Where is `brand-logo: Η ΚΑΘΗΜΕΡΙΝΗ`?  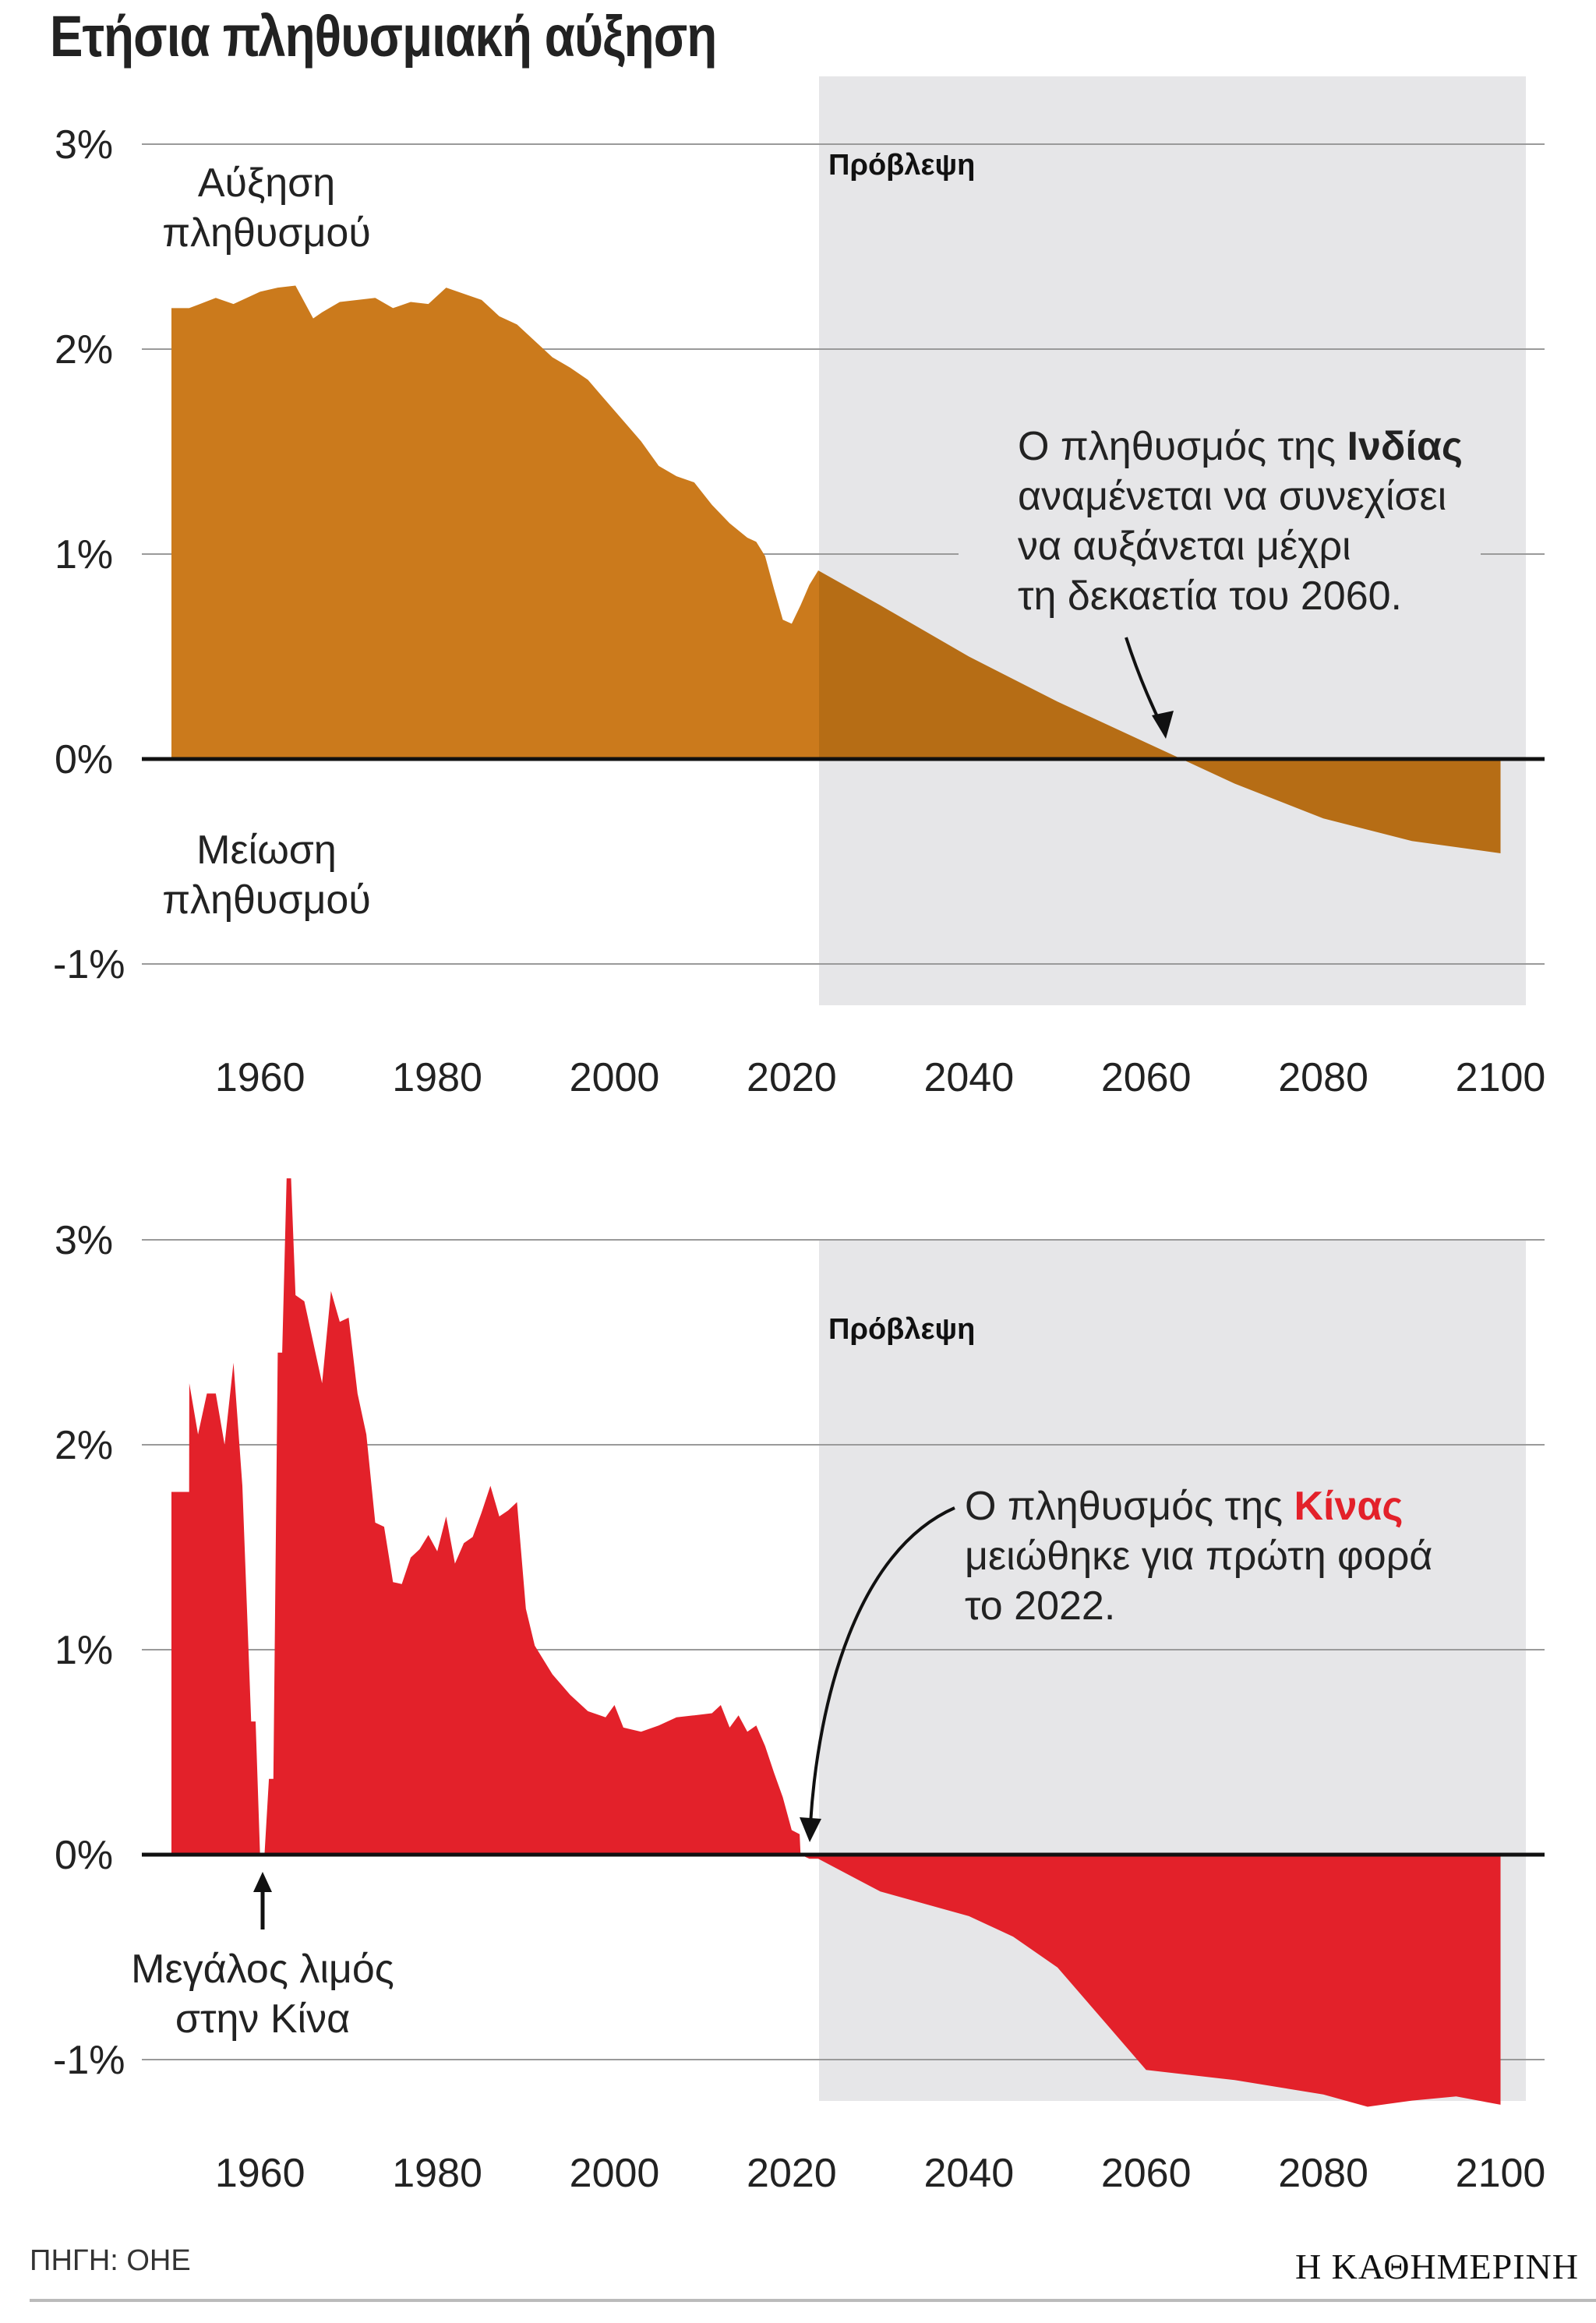 brand-logo: Η ΚΑΘΗΜΕΡΙΝΗ is located at coordinates (1436, 2266).